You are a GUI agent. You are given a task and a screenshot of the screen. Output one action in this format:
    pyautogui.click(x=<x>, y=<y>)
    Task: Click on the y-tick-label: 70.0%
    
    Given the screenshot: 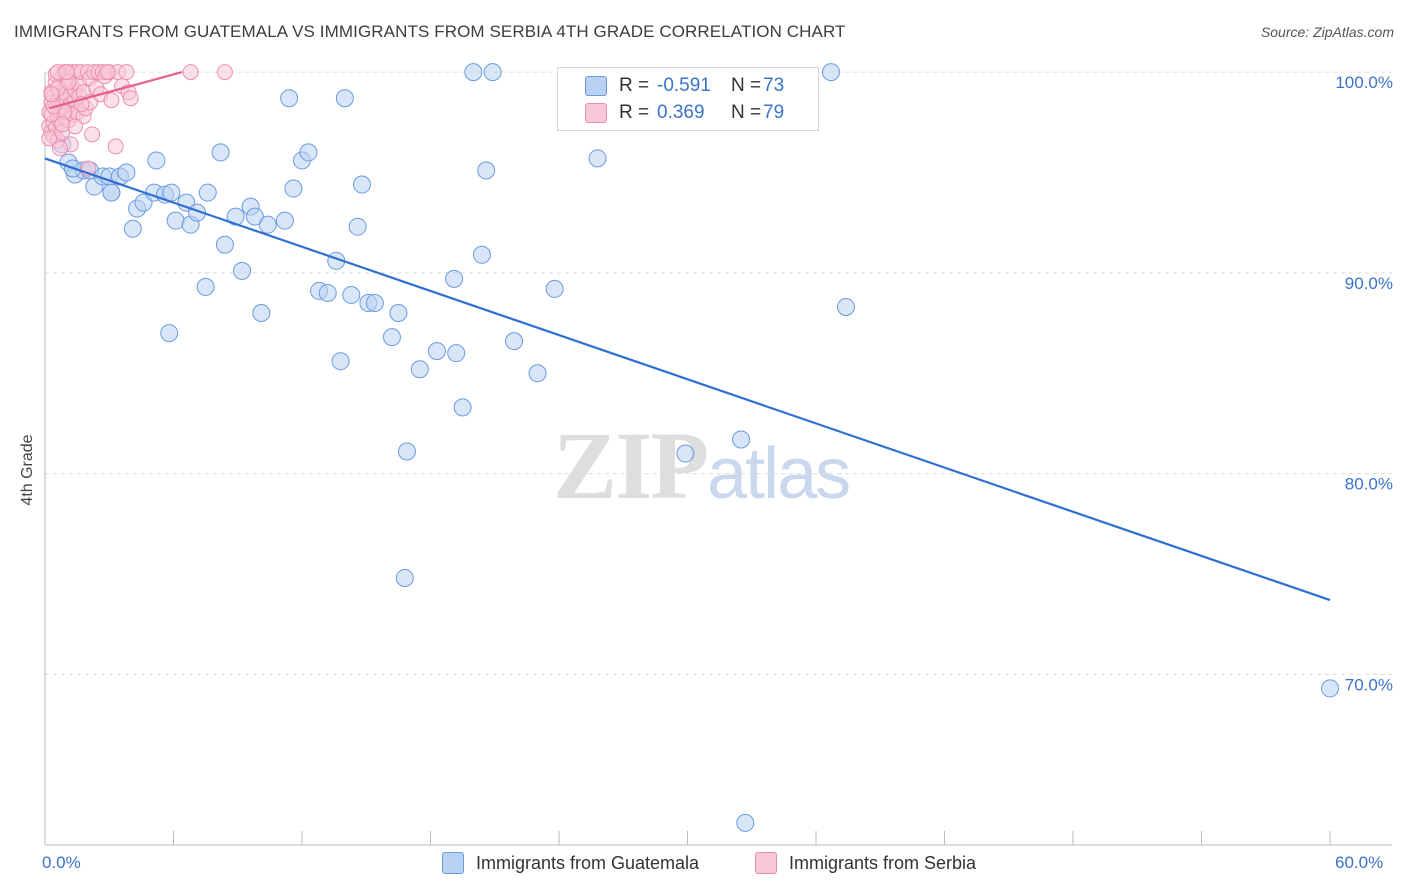 What is the action you would take?
    pyautogui.click(x=1369, y=684)
    